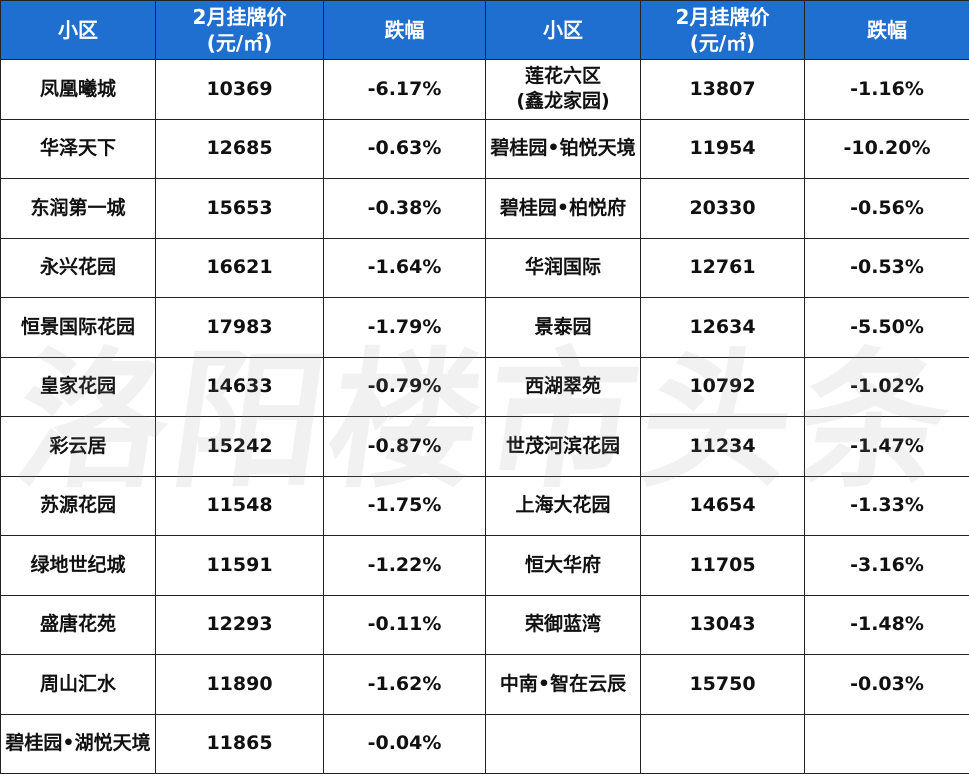  I want to click on listing-price-cell: 14633, so click(239, 386).